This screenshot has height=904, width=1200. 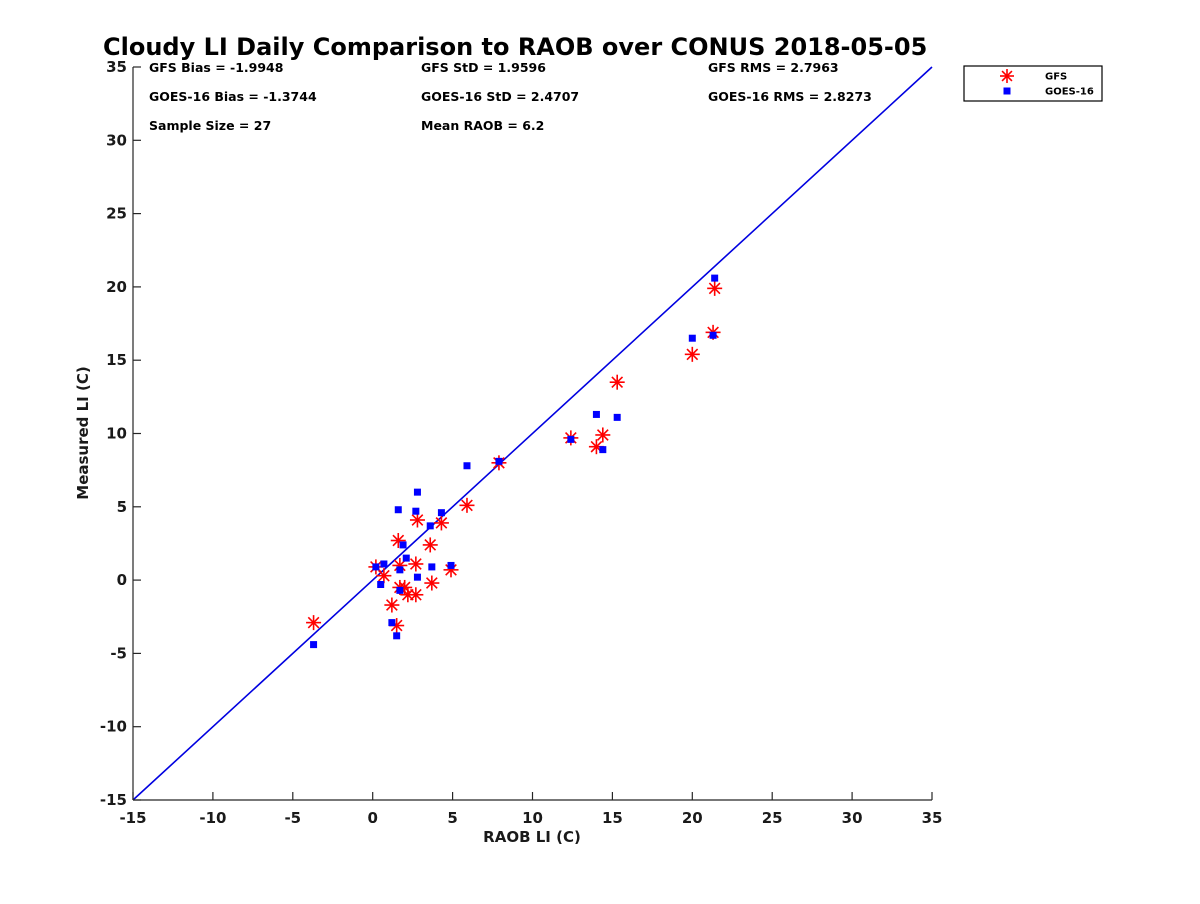 What do you see at coordinates (514, 461) in the screenshot?
I see `data-points-group` at bounding box center [514, 461].